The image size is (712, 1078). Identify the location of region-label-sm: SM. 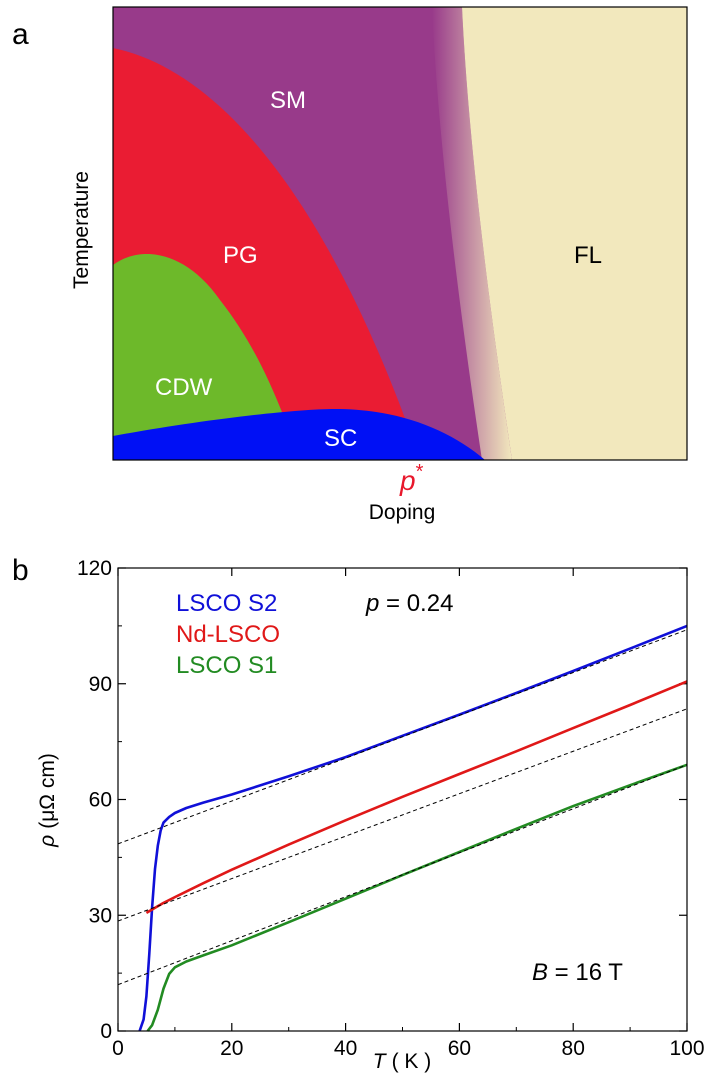
(288, 100).